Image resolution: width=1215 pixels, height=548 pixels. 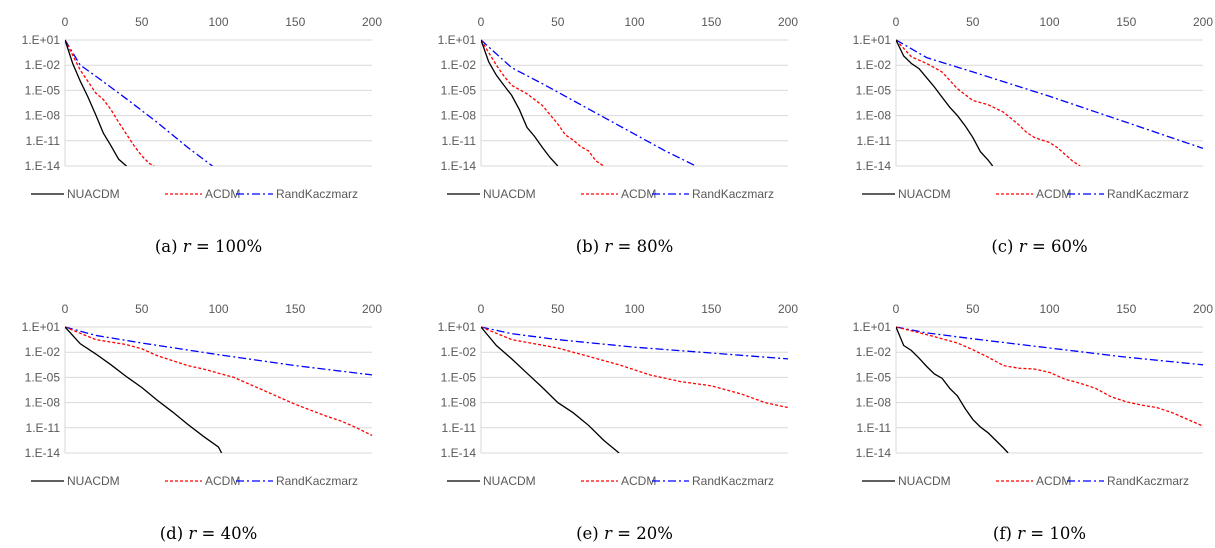 I want to click on panel-caption: (e) r = 20%, so click(x=624, y=533).